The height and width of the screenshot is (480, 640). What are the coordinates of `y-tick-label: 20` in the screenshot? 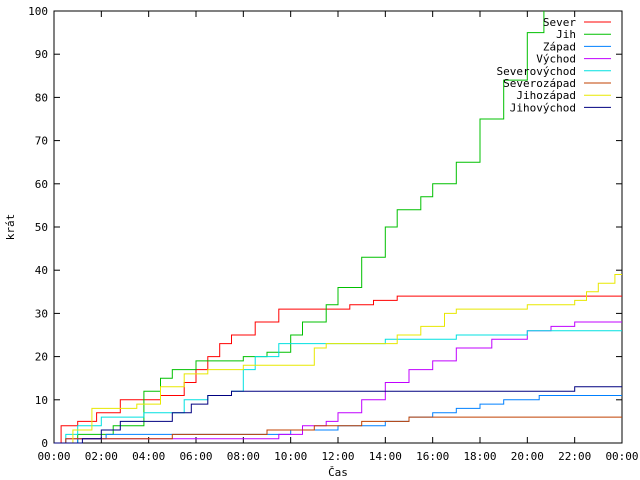 It's located at (41, 357).